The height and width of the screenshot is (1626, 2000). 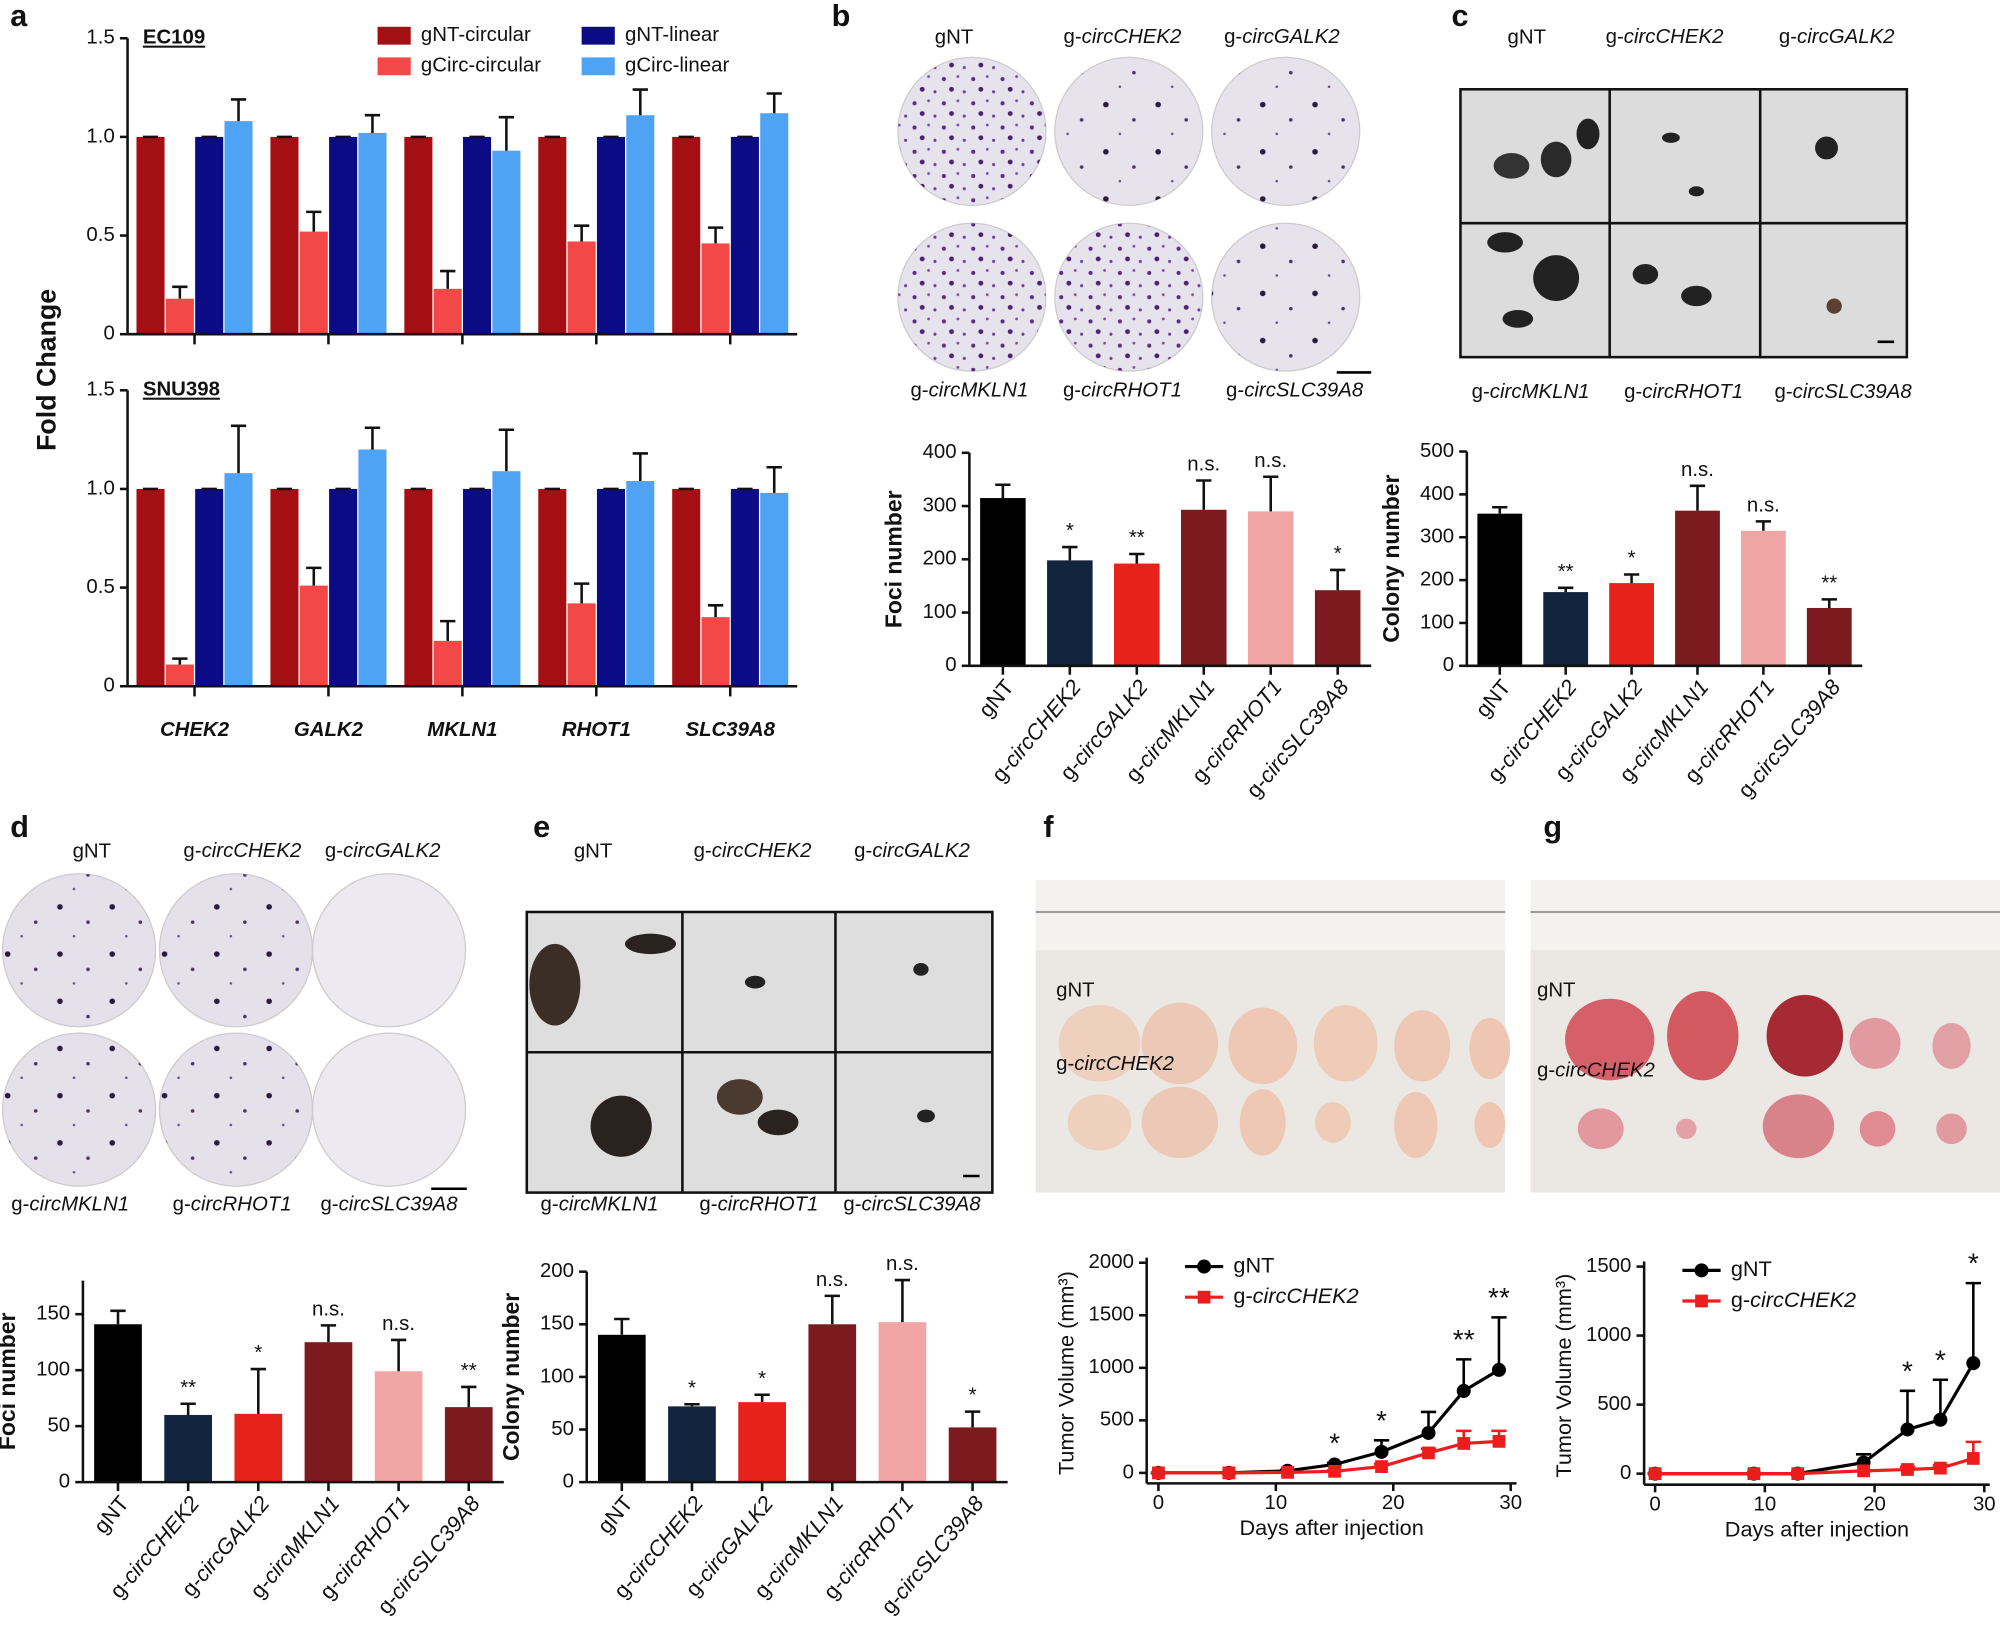 I want to click on chart-title: SNU398, so click(x=181, y=390).